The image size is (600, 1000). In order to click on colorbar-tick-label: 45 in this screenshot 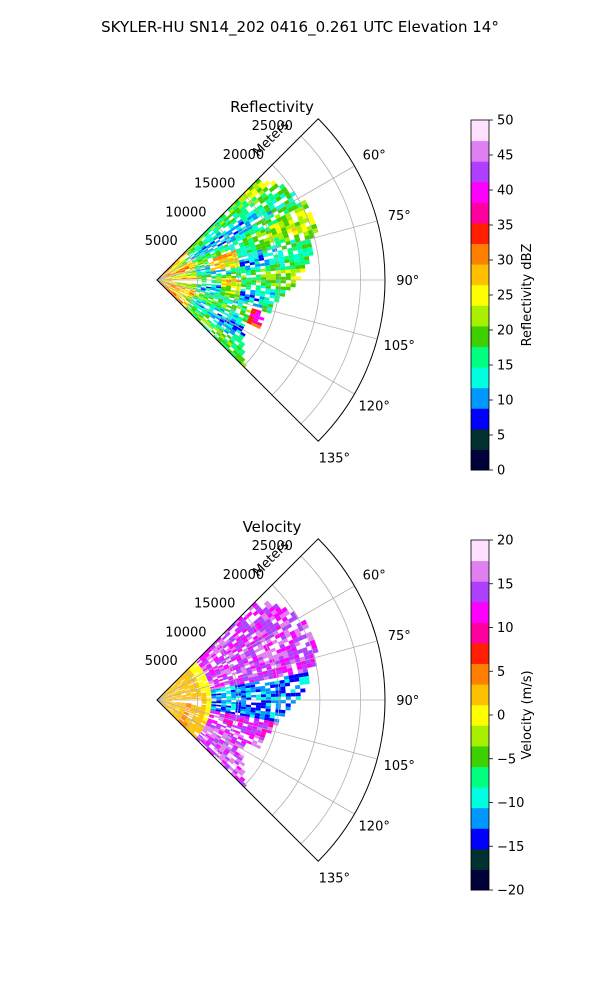, I will do `click(505, 156)`.